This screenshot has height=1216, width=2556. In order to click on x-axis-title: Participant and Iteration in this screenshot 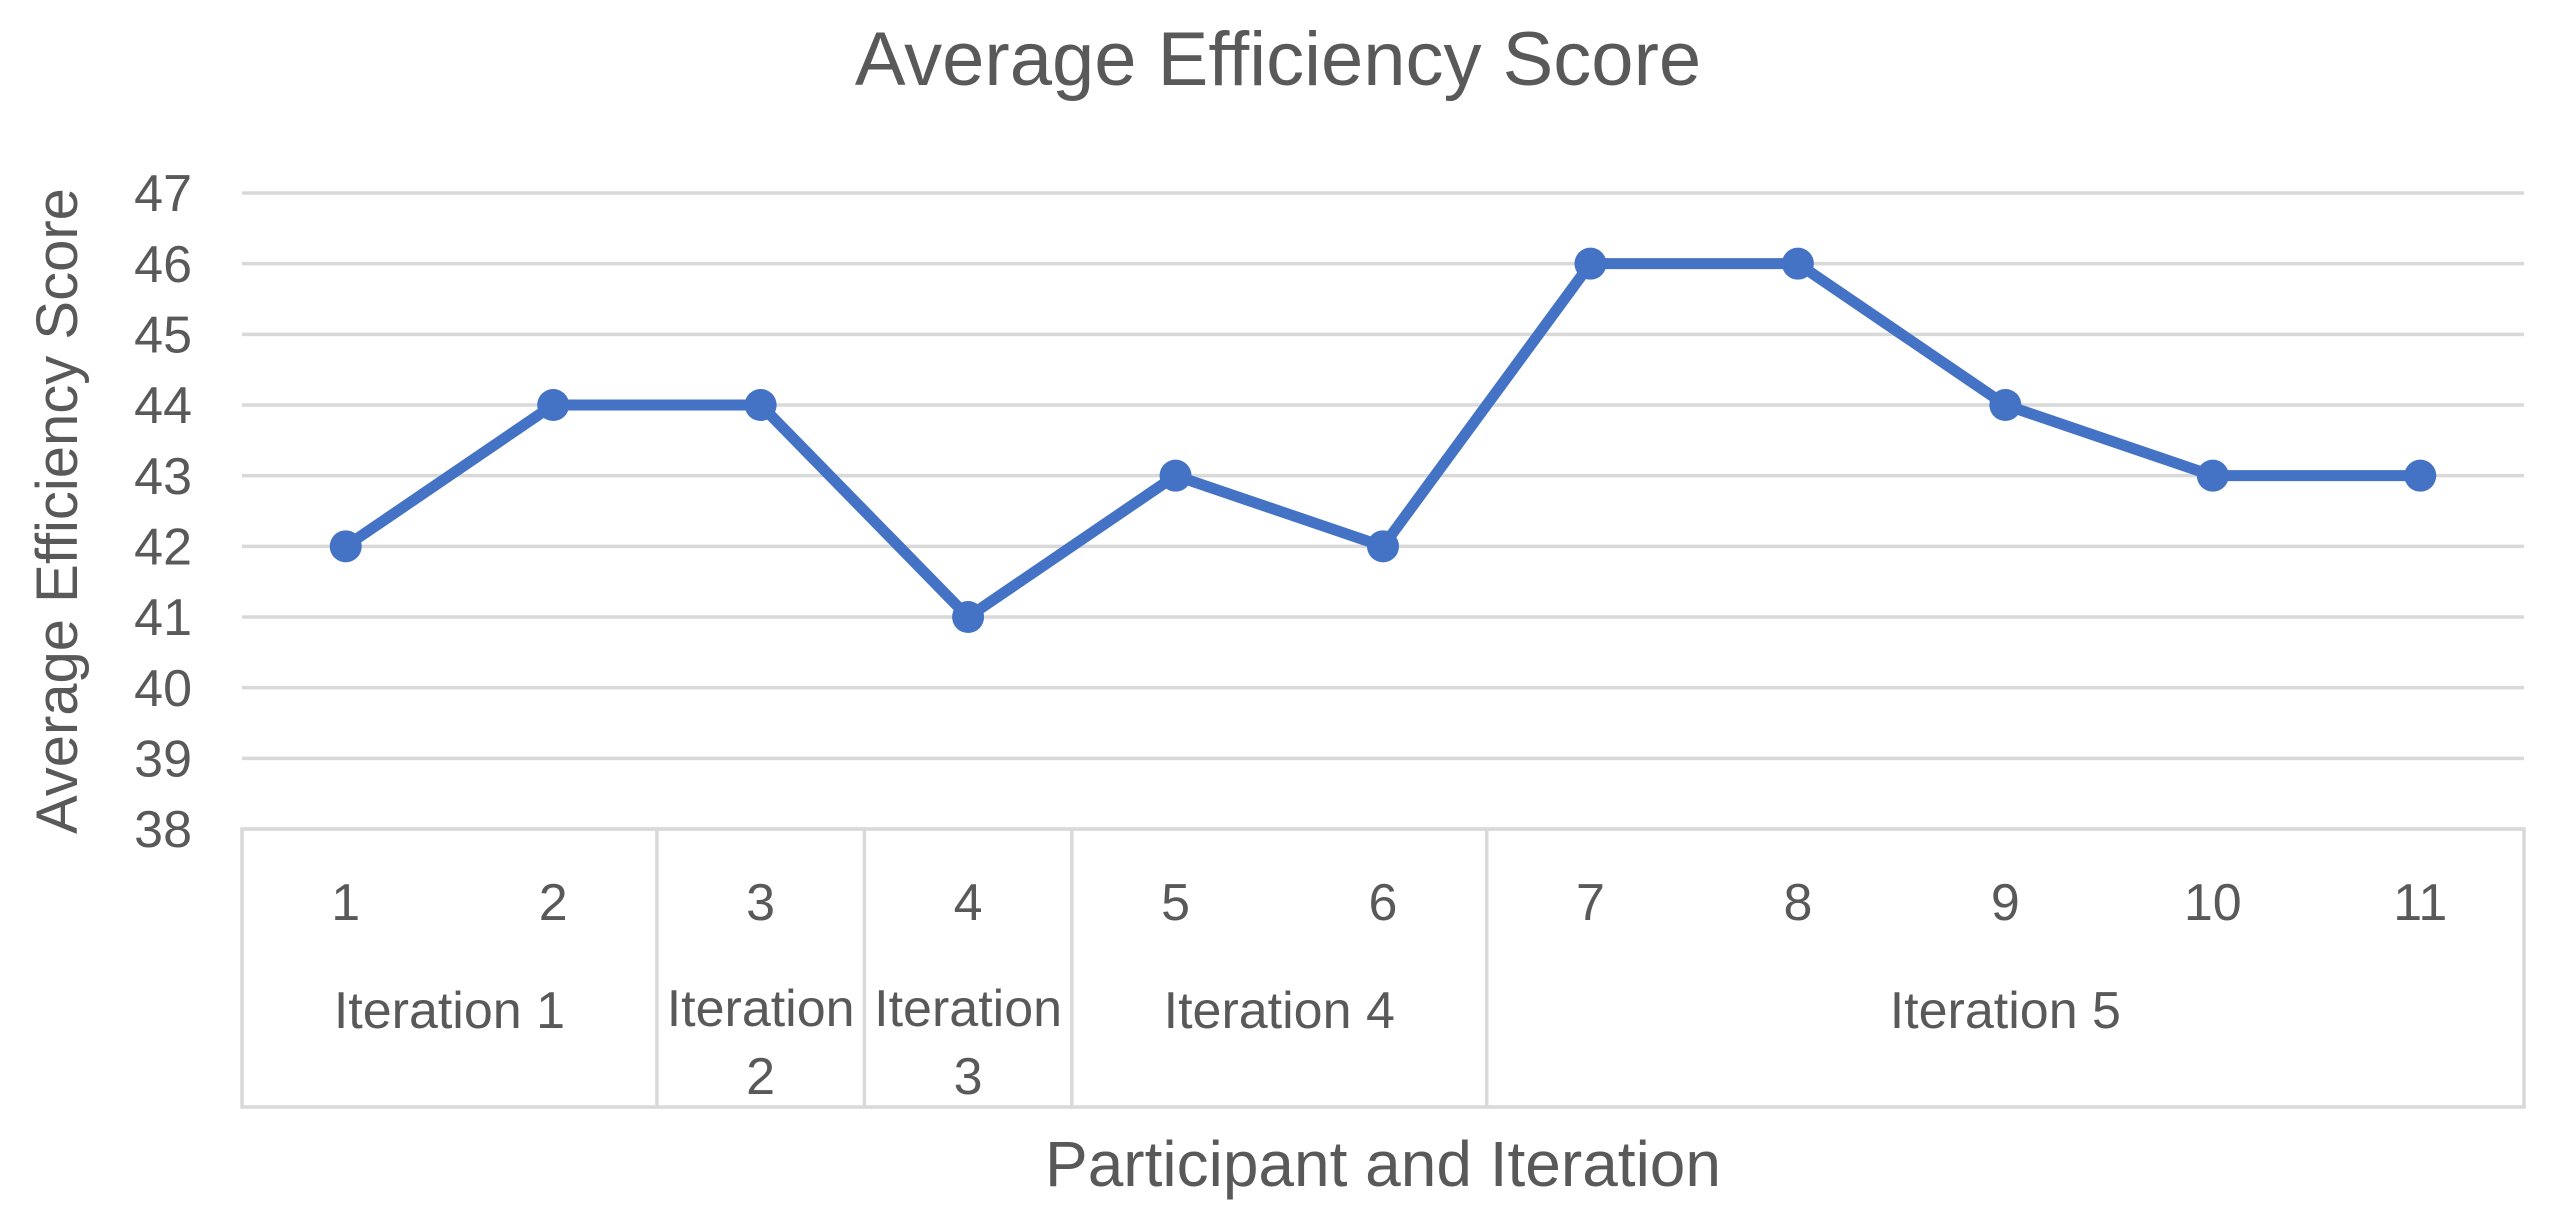, I will do `click(1383, 1164)`.